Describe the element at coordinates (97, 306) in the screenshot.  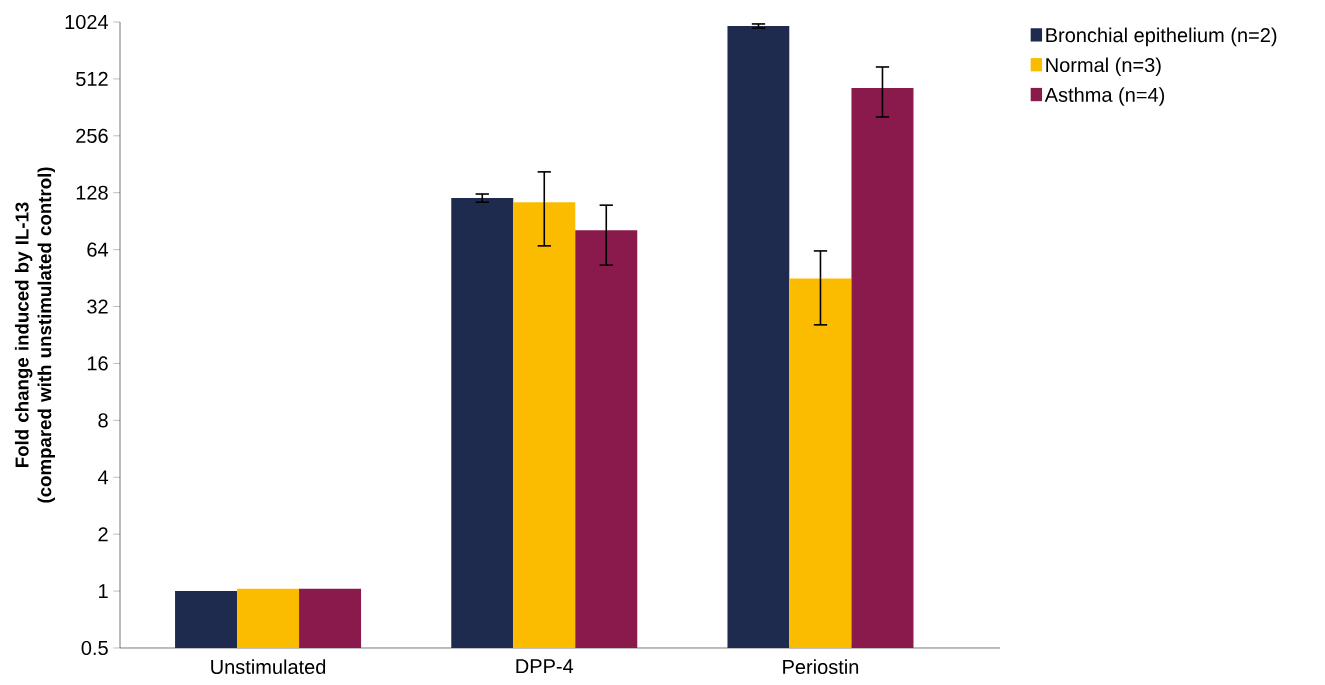
I see `y-tick-label: 32` at that location.